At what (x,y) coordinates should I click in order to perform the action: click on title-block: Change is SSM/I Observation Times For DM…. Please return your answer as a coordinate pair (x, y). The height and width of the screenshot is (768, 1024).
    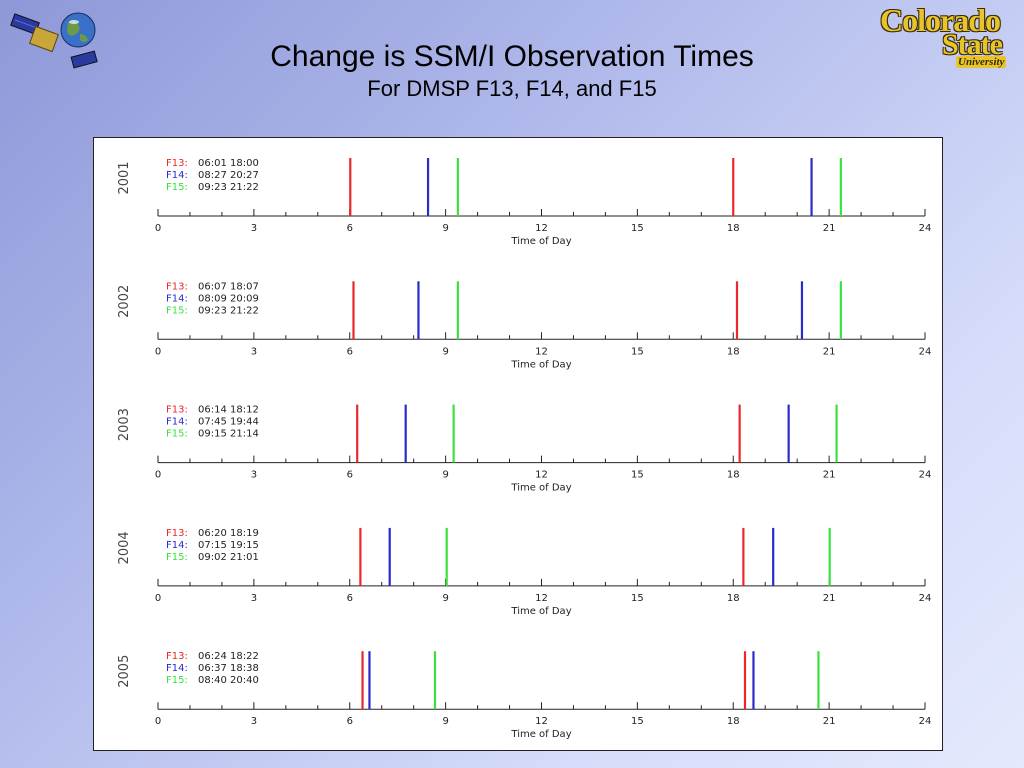
    Looking at the image, I should click on (512, 70).